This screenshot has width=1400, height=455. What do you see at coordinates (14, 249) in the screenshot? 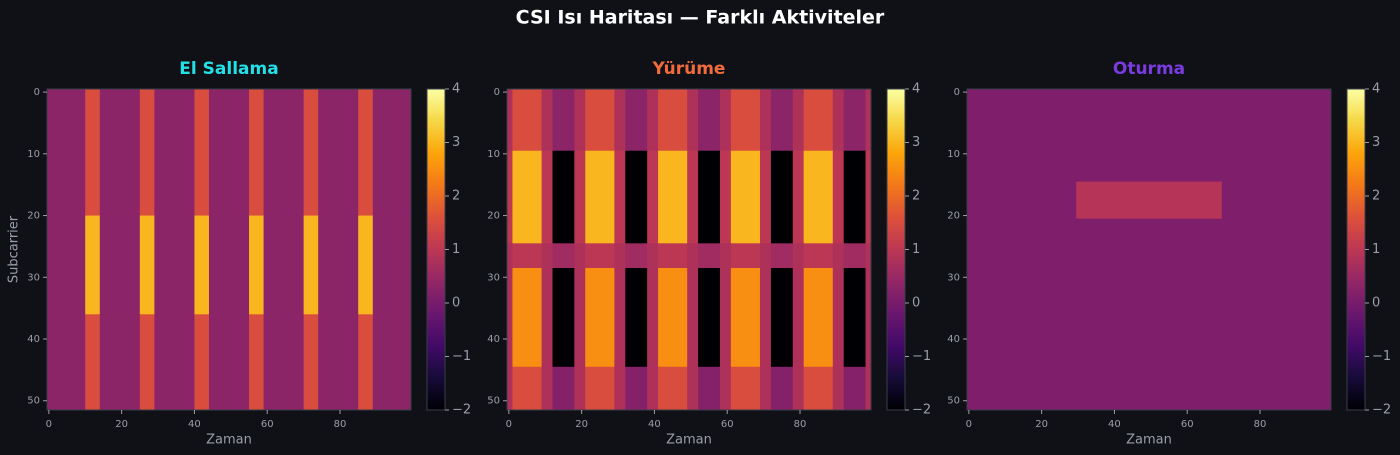
I see `y-axis-label: Subcarrier` at bounding box center [14, 249].